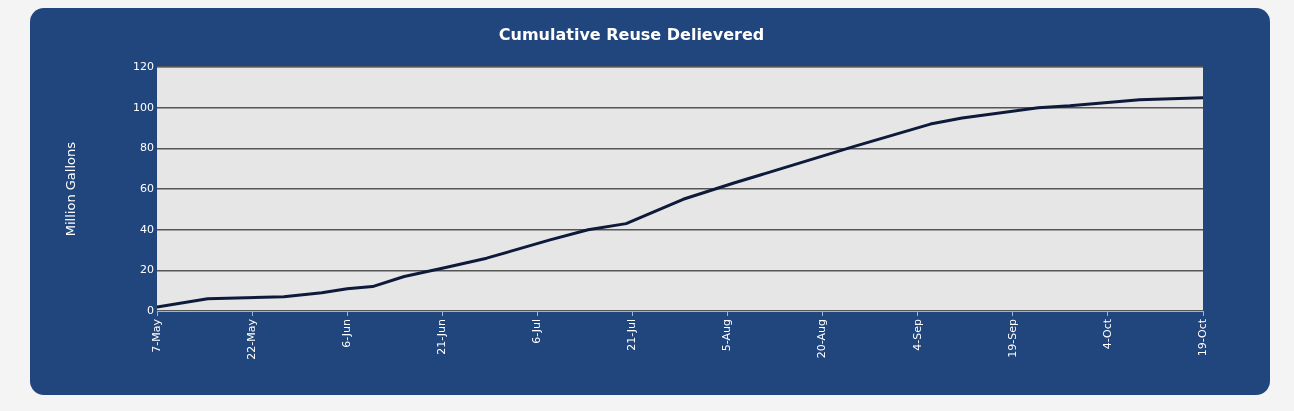  What do you see at coordinates (147, 270) in the screenshot?
I see `y-tick-label: 20` at bounding box center [147, 270].